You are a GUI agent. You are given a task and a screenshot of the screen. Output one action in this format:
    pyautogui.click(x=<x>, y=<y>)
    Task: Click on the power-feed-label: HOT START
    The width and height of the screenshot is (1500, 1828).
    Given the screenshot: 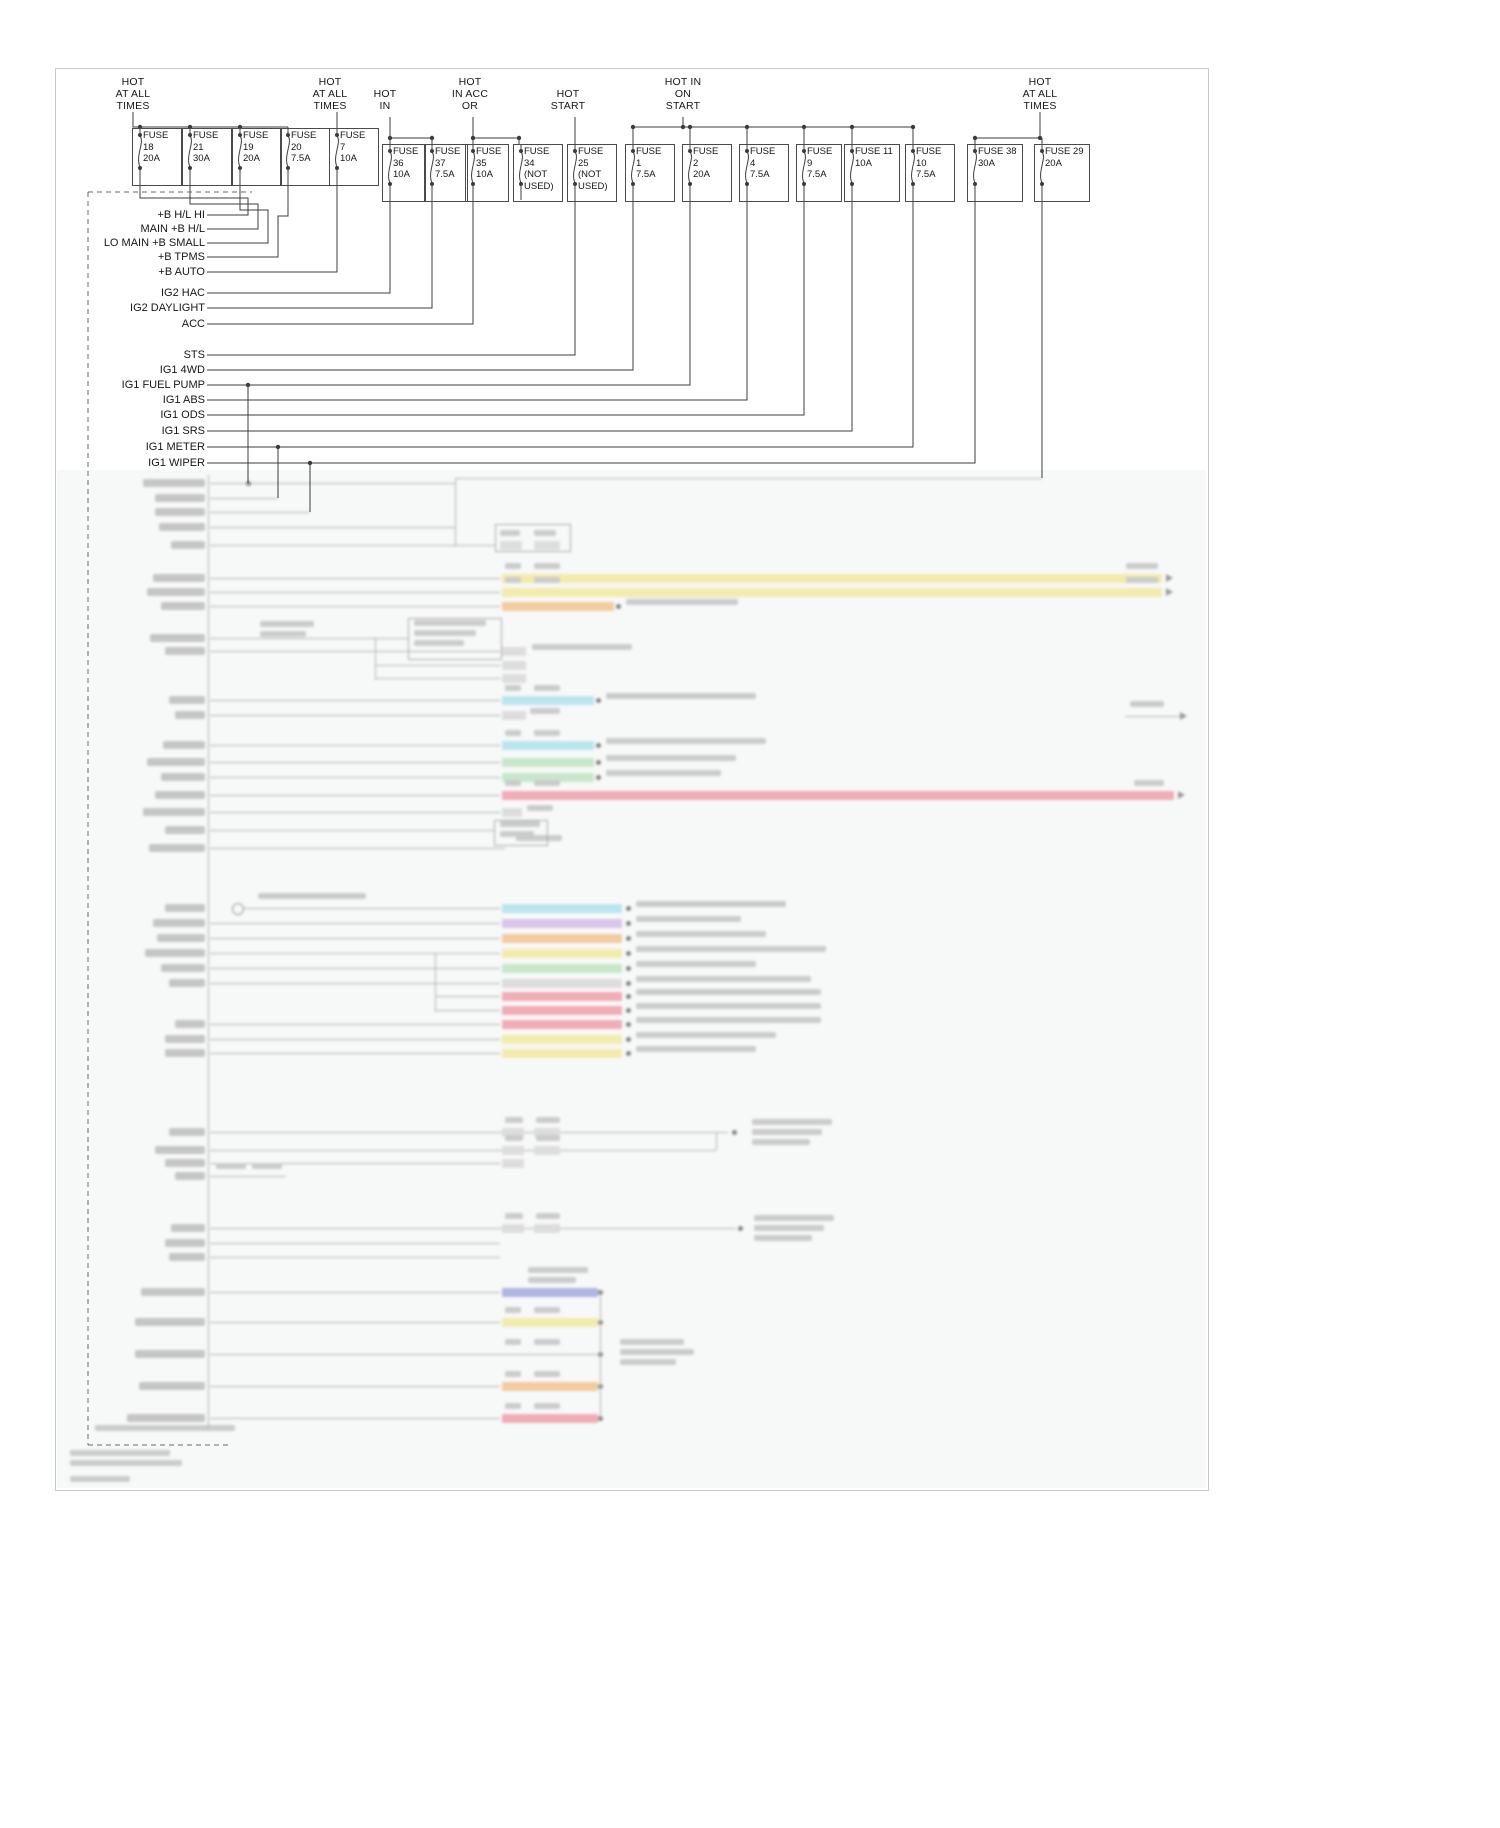 What is the action you would take?
    pyautogui.click(x=568, y=100)
    